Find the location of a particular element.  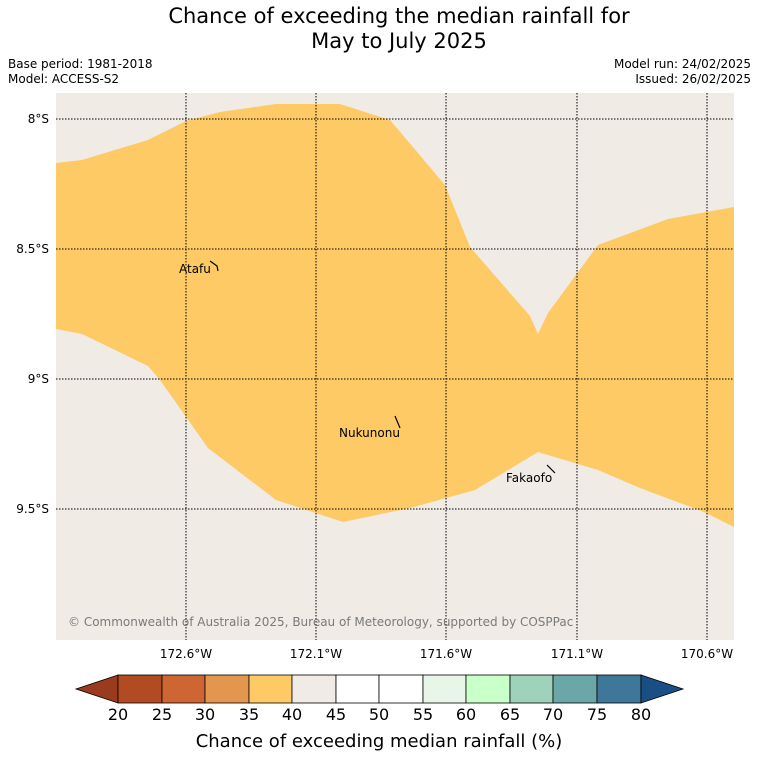

colorbar-tick: 75 is located at coordinates (597, 714).